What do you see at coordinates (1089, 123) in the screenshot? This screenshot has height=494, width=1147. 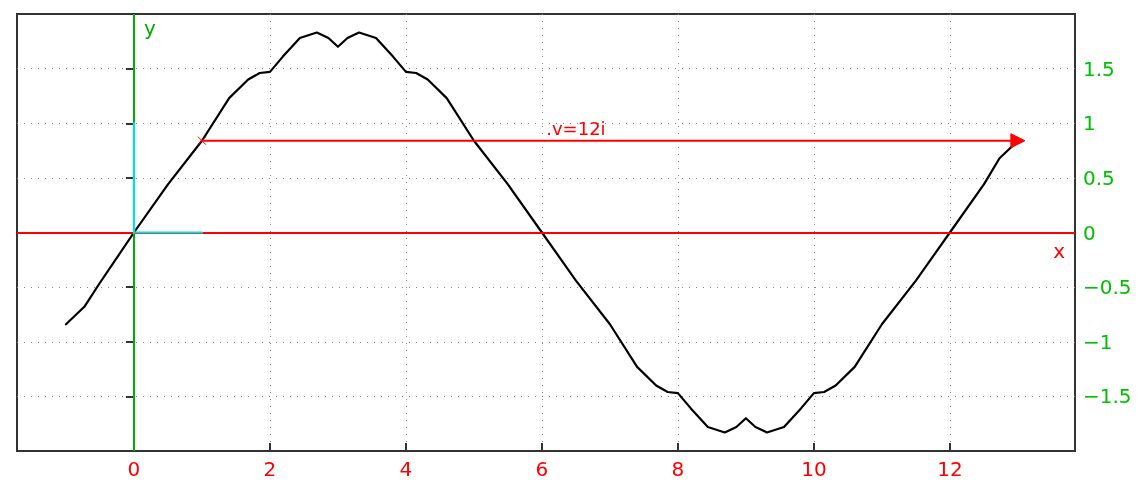 I see `y-tick-label: 1` at bounding box center [1089, 123].